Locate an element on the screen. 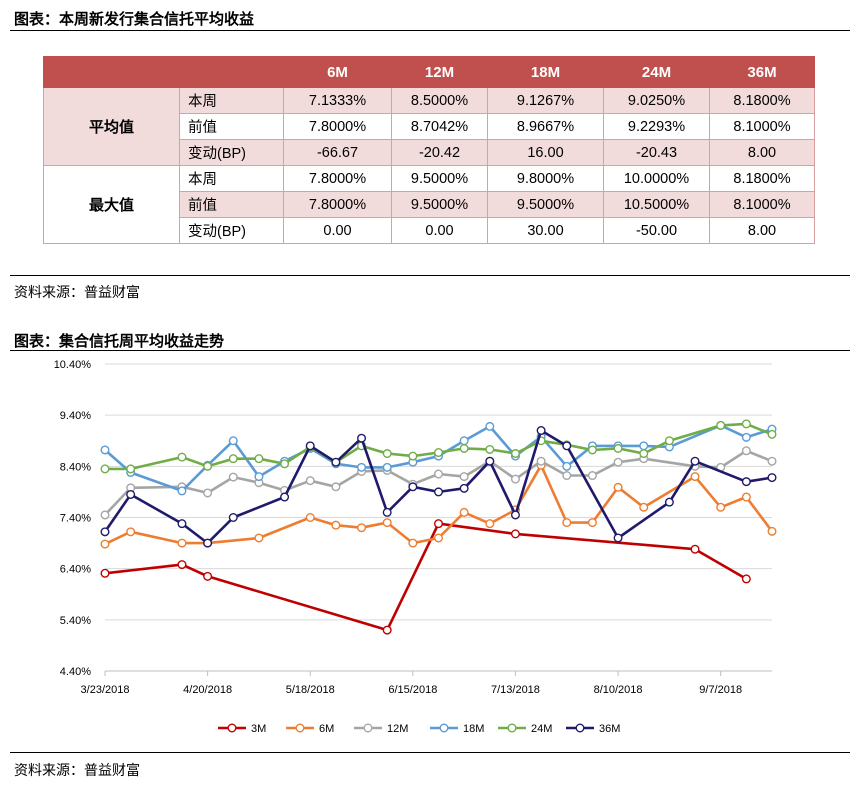 Image resolution: width=857 pixels, height=786 pixels. legend-marker-12m is located at coordinates (368, 728).